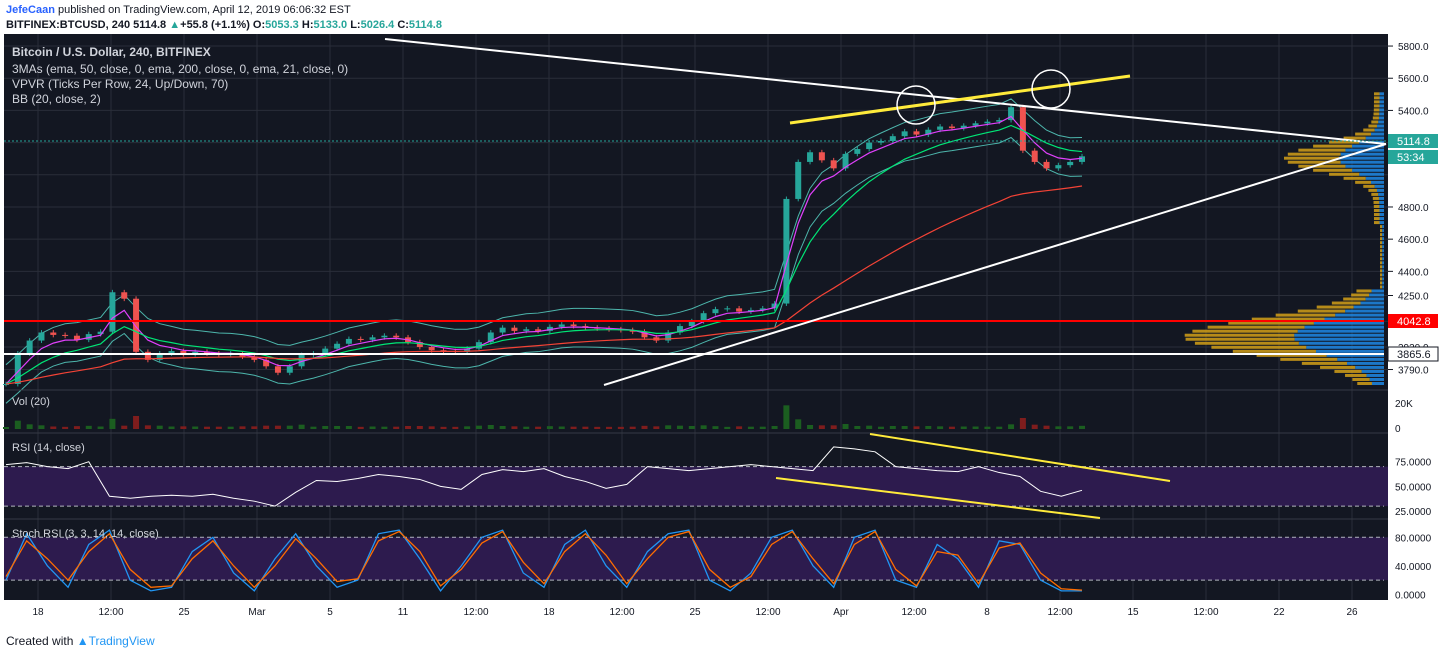  I want to click on tradingview-logo-icon: ▲, so click(82, 641).